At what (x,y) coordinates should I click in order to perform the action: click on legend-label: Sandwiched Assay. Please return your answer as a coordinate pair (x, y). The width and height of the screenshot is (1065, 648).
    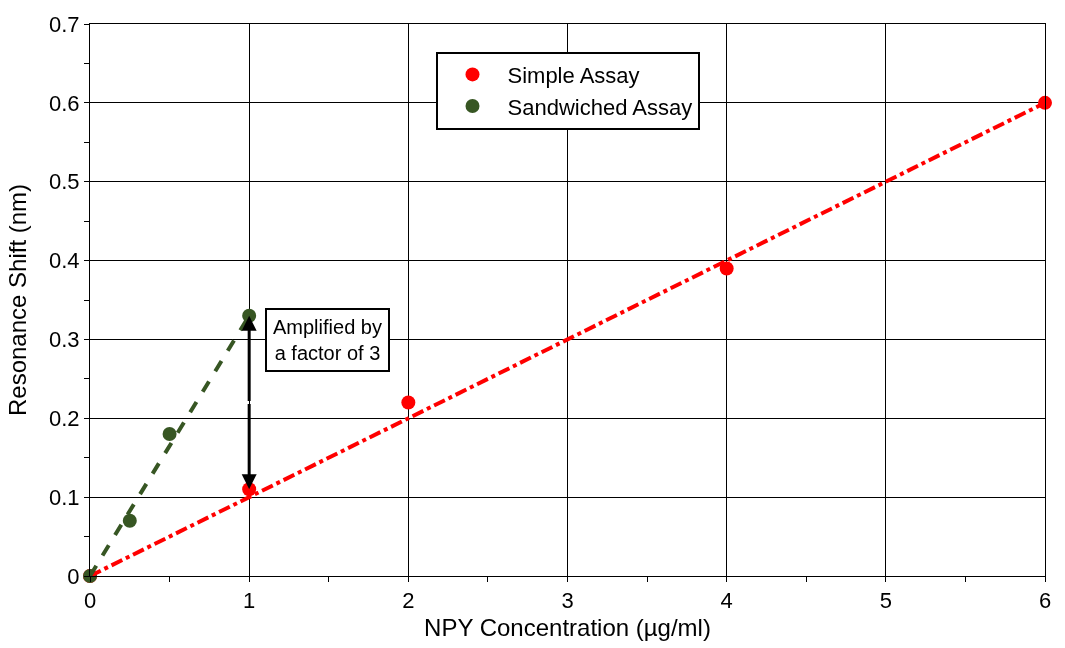
    Looking at the image, I should click on (600, 107).